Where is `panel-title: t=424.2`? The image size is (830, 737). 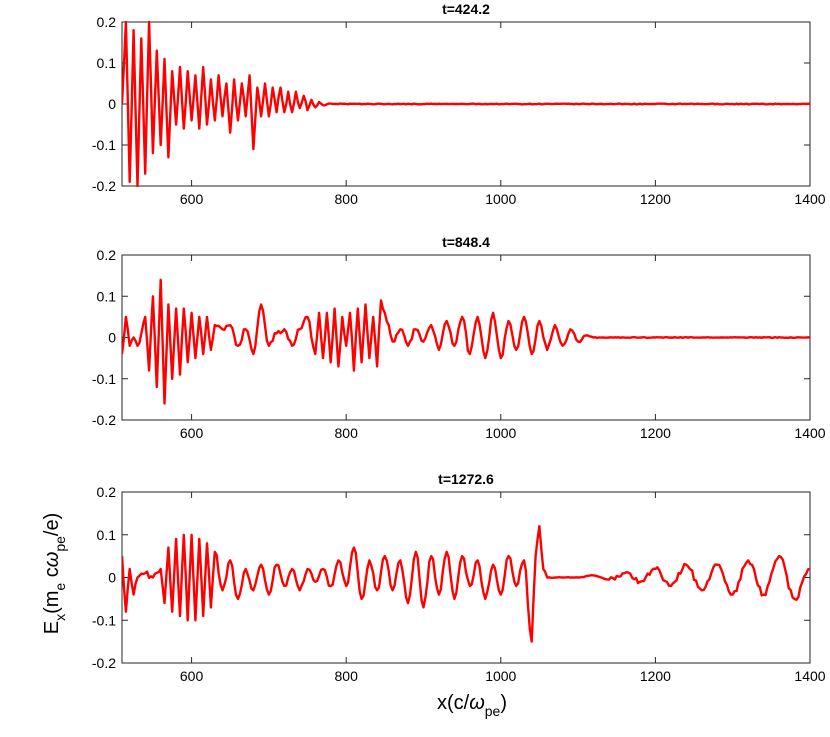
panel-title: t=424.2 is located at coordinates (466, 9).